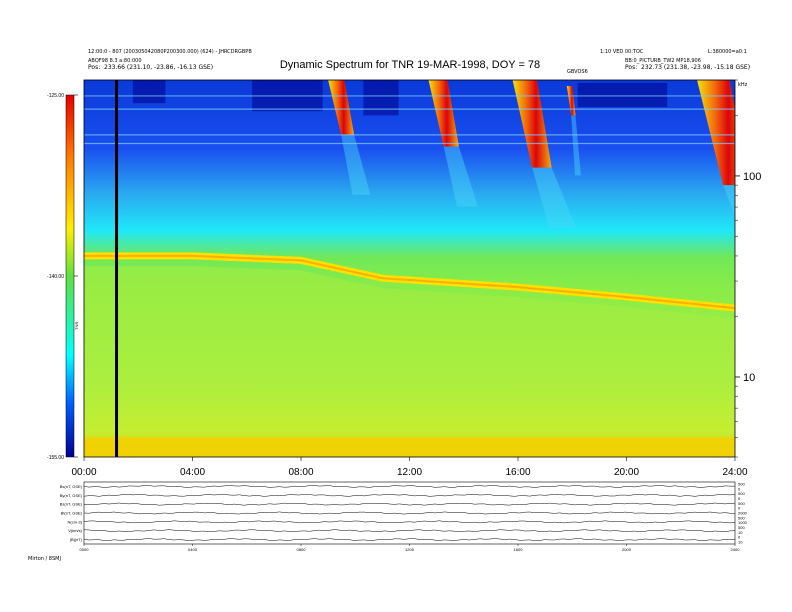 The width and height of the screenshot is (792, 612). I want to click on lower-panel-label: Bt(nT, GSE), so click(72, 513).